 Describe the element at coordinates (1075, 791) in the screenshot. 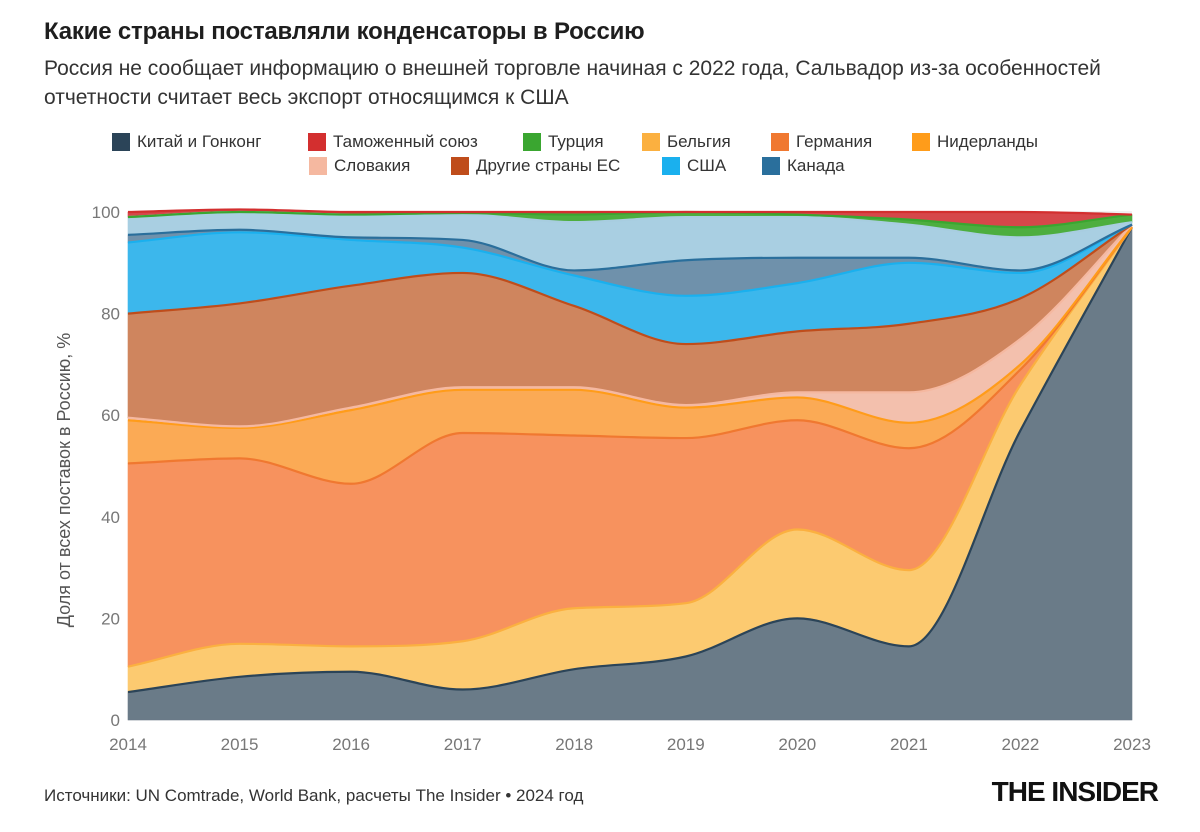

I see `the-insider-logo: THE INSIDER` at that location.